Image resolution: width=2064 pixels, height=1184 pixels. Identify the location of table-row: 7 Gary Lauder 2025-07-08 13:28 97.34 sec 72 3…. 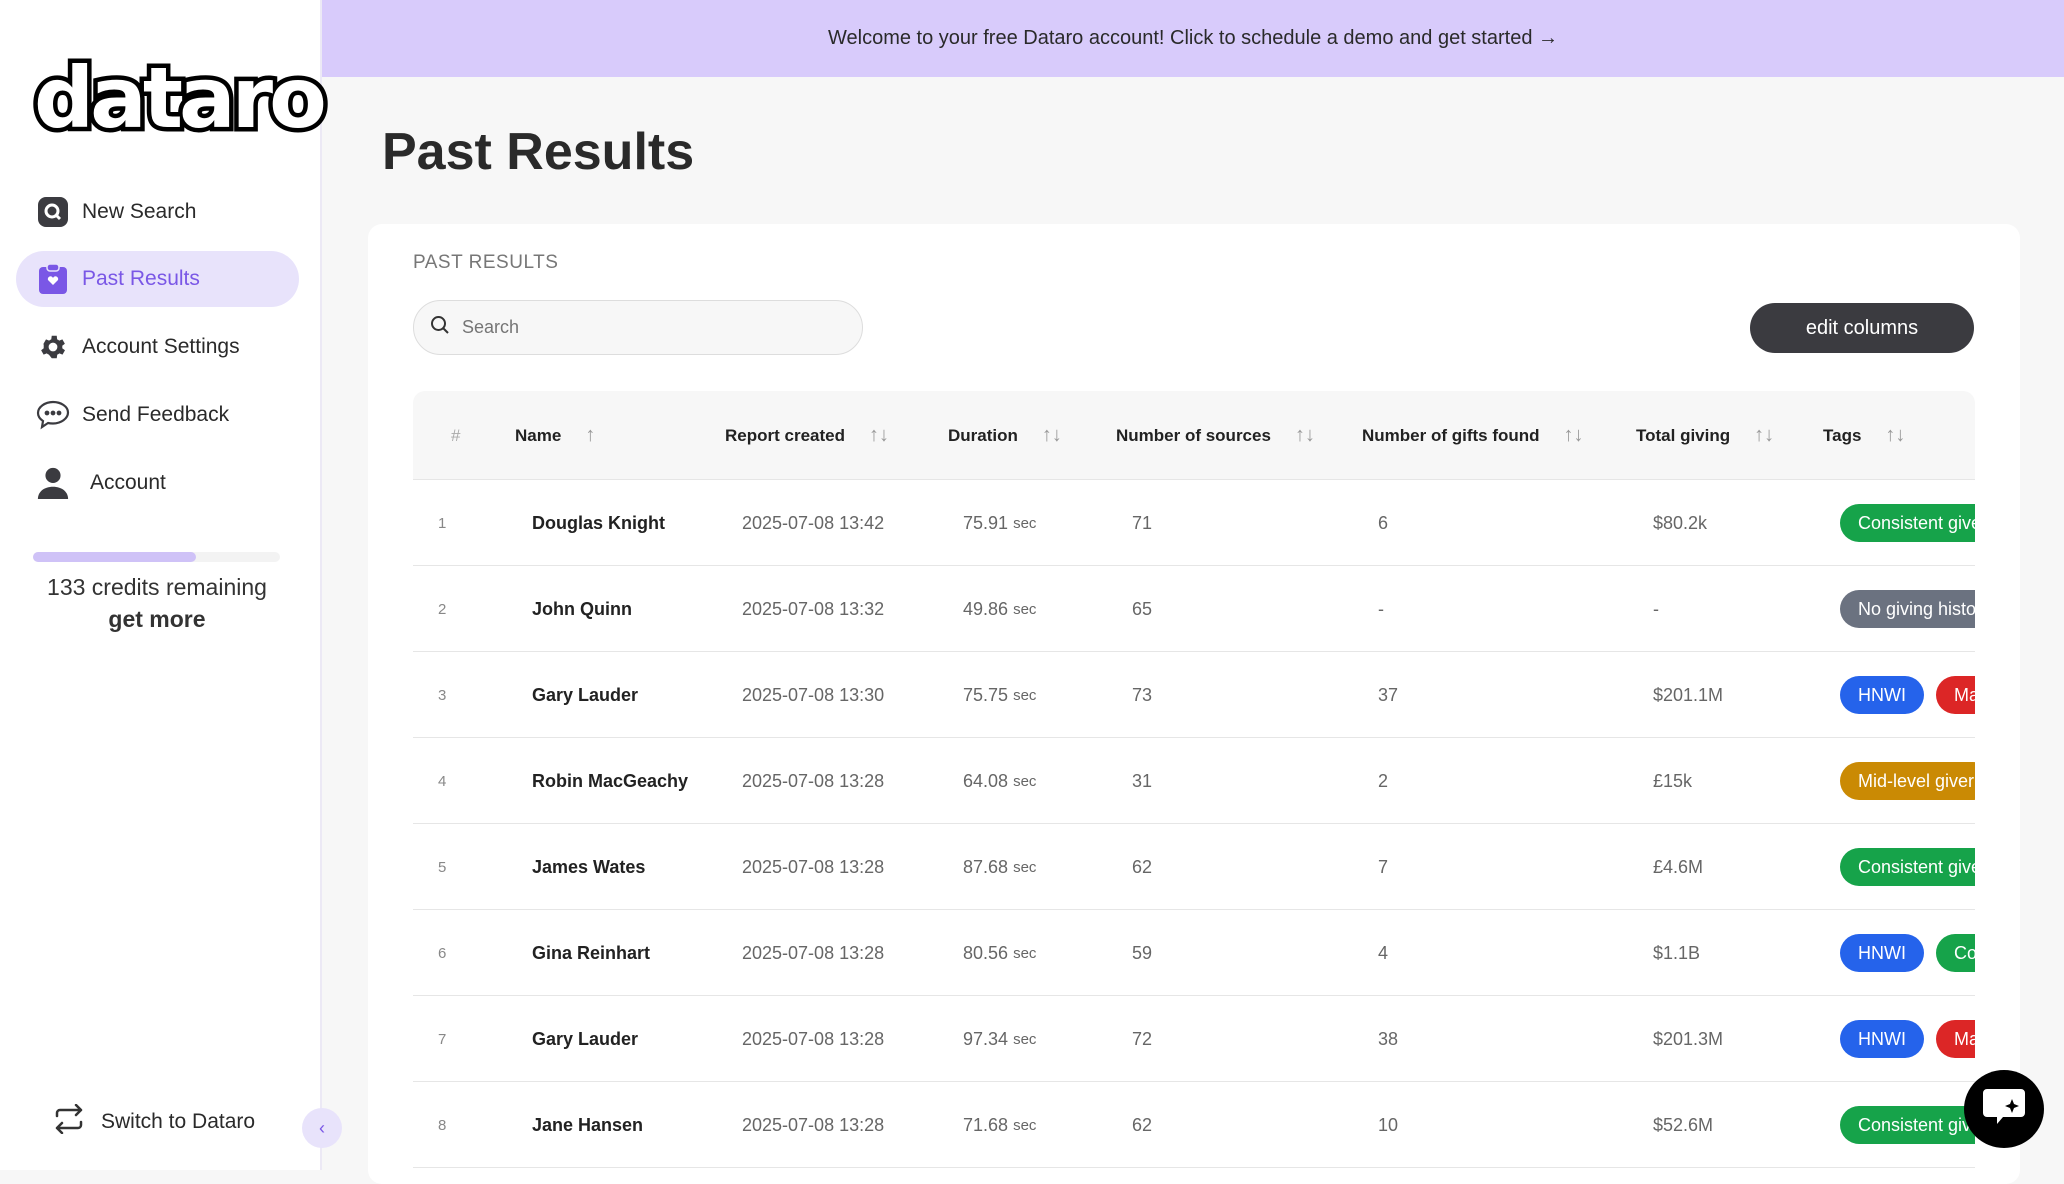
(1194, 1039).